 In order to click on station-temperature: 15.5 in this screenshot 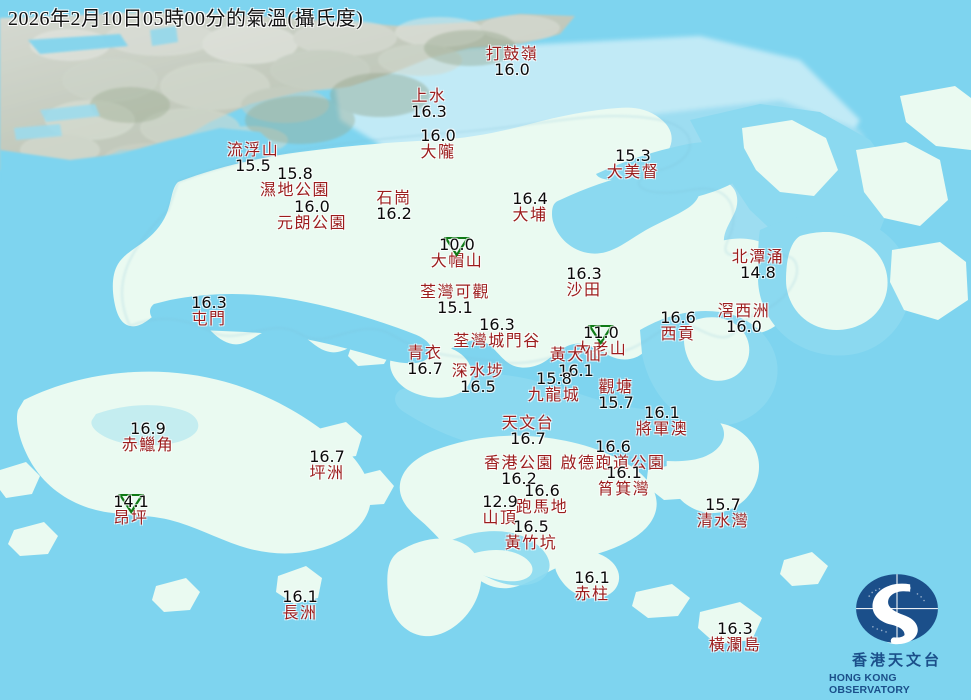, I will do `click(253, 165)`.